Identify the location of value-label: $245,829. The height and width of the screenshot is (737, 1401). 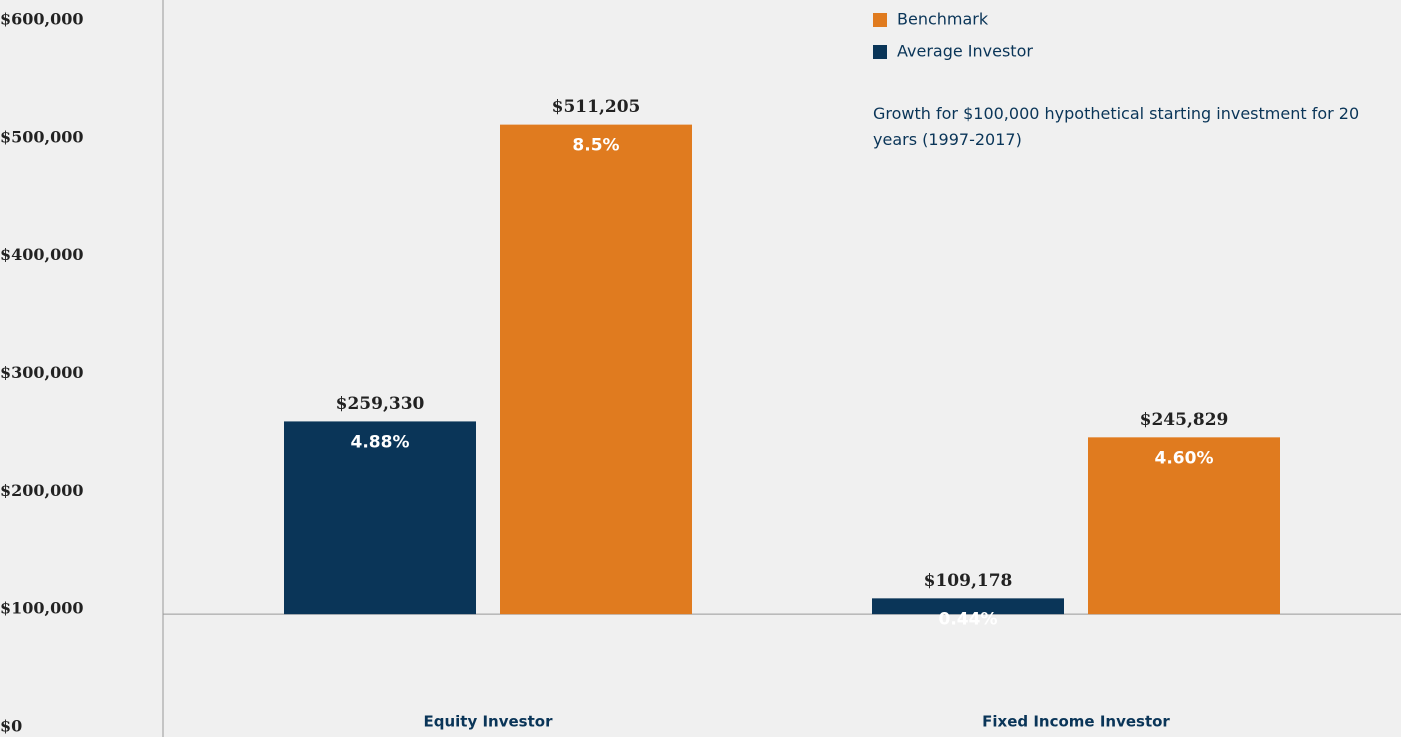
(1184, 420).